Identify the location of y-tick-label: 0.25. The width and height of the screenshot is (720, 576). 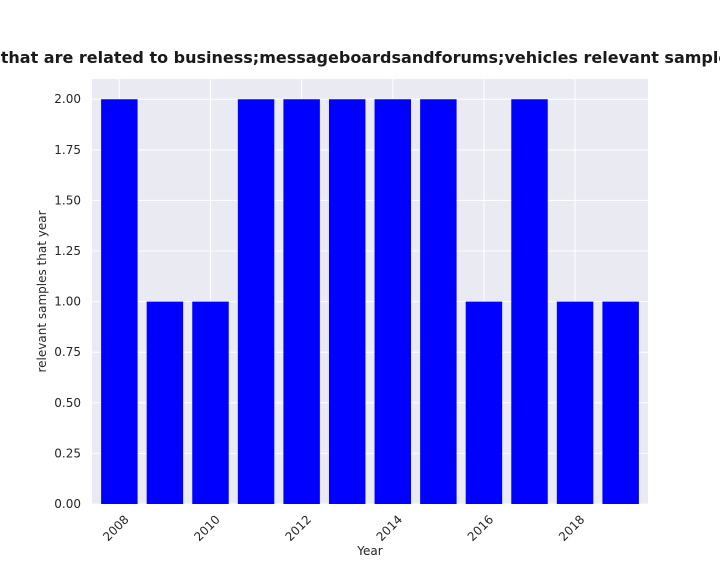
(67, 453).